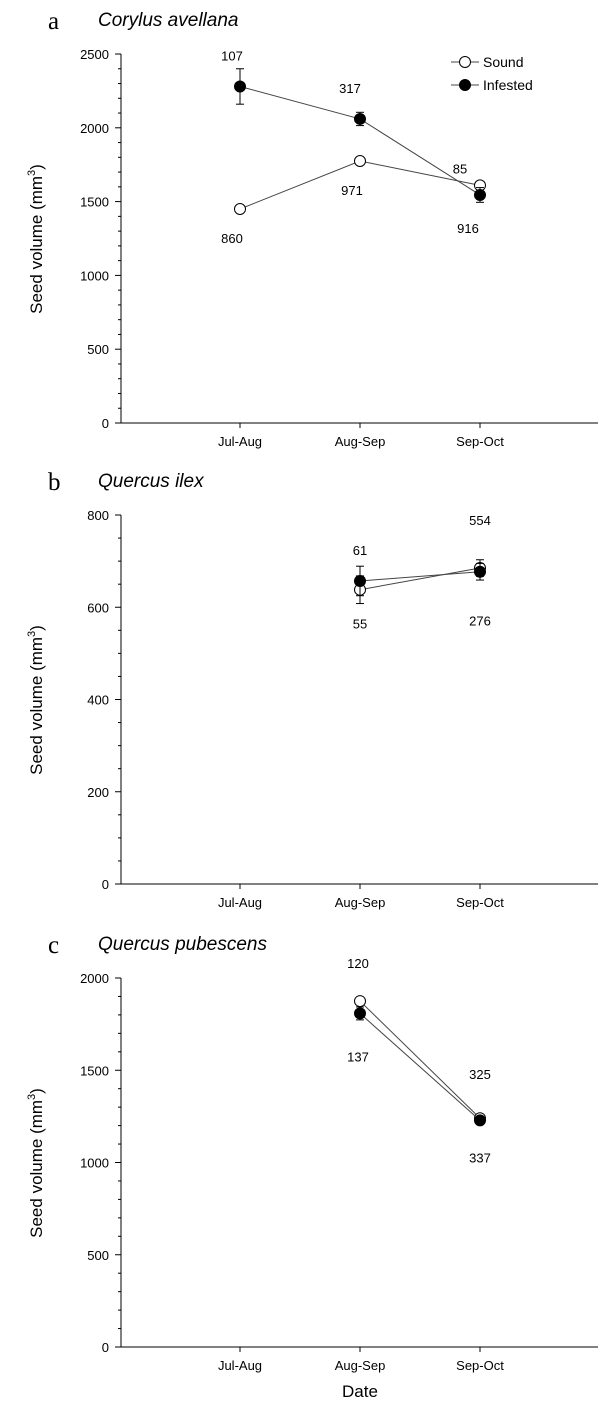 The height and width of the screenshot is (1411, 598). Describe the element at coordinates (232, 238) in the screenshot. I see `sample-size-label: 860` at that location.